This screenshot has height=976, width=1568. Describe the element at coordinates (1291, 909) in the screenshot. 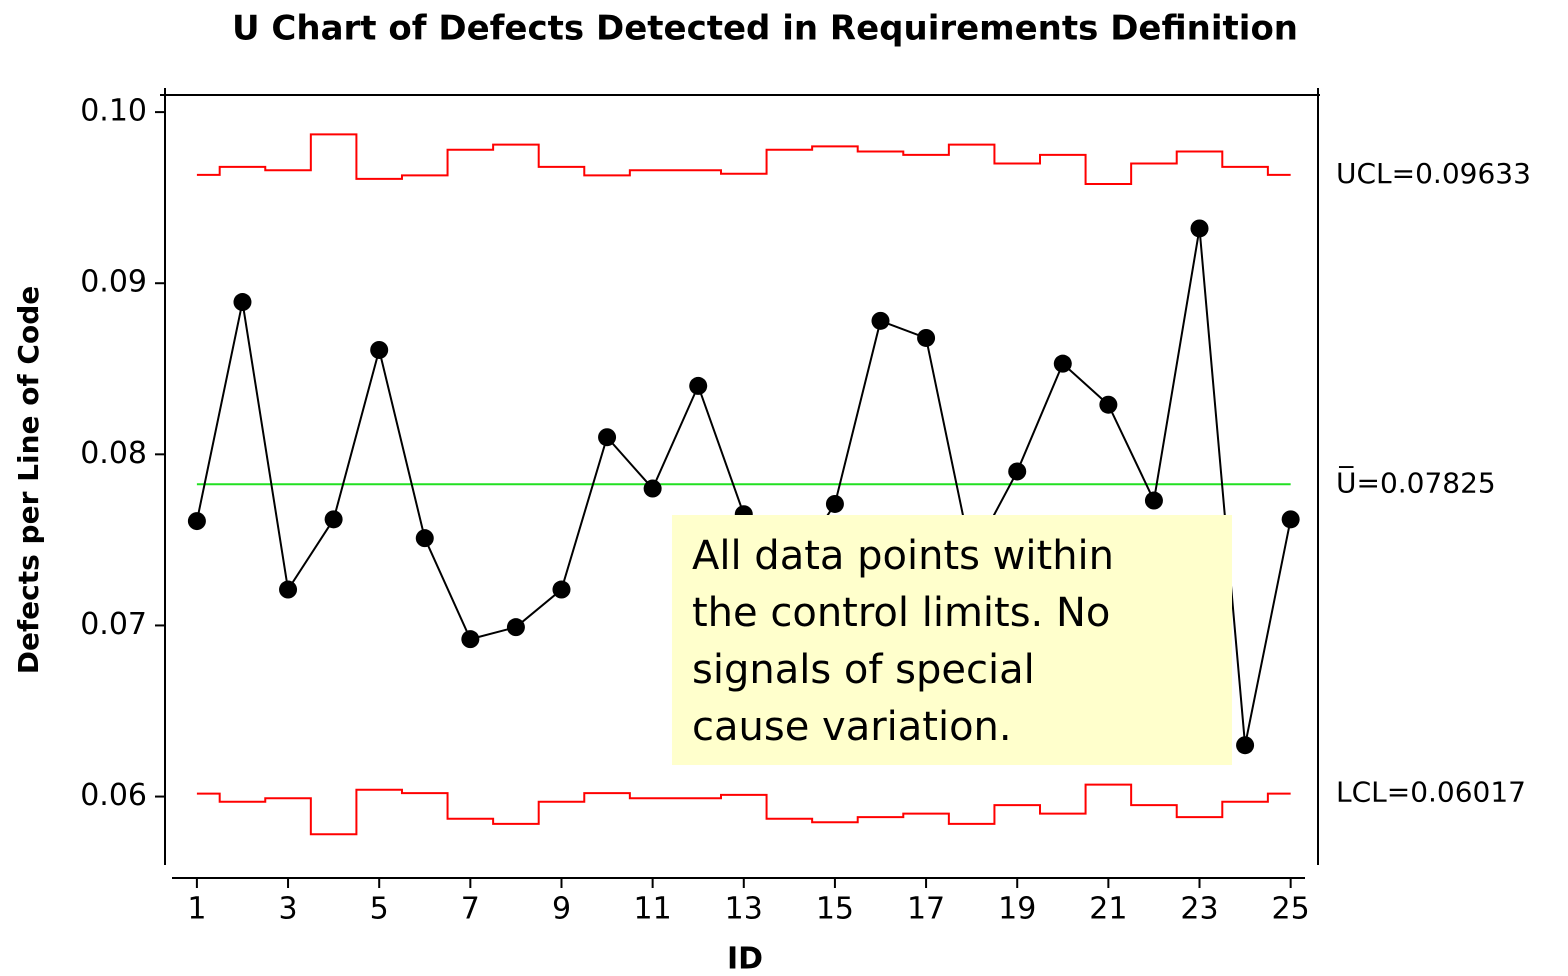

I see `x-tick-label: 25` at that location.